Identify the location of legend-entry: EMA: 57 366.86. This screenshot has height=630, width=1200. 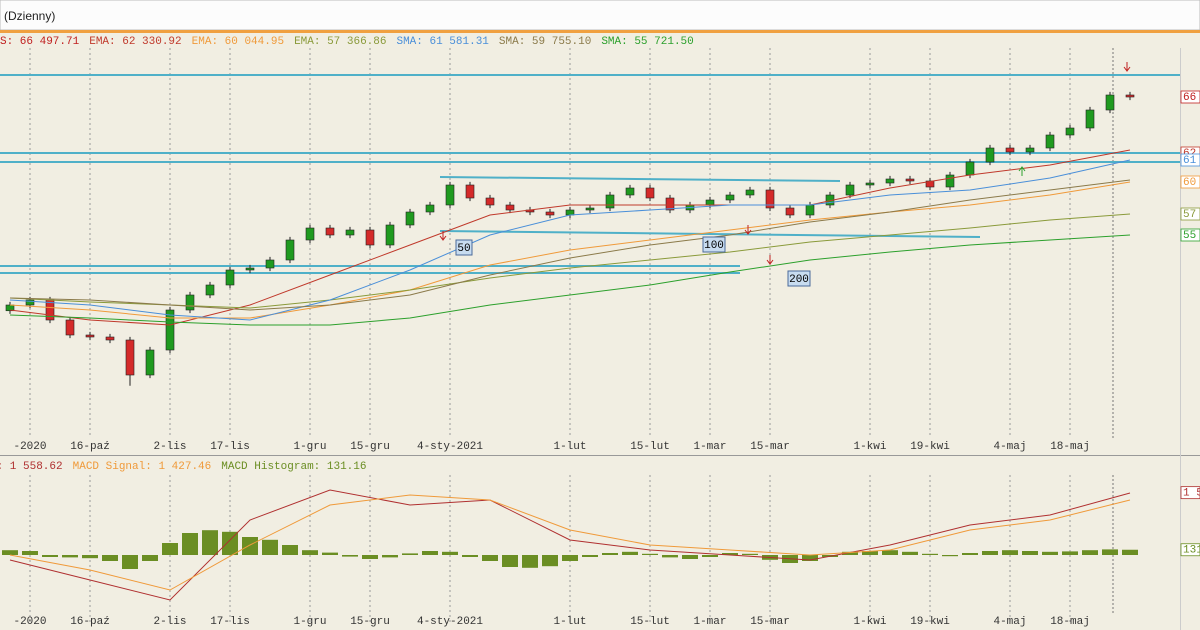
(340, 42).